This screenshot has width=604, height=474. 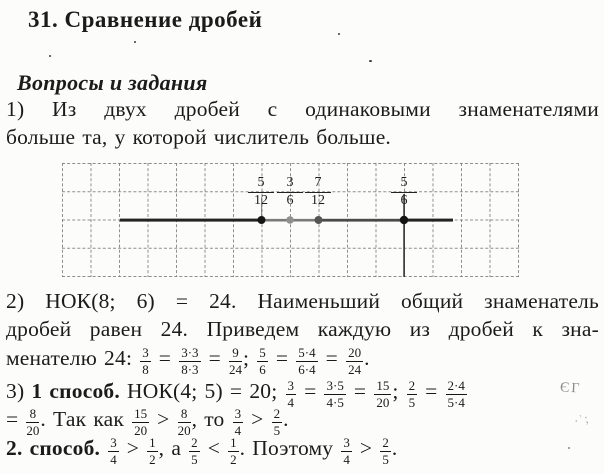 I want to click on fraction-label: 3 6, so click(x=290, y=192).